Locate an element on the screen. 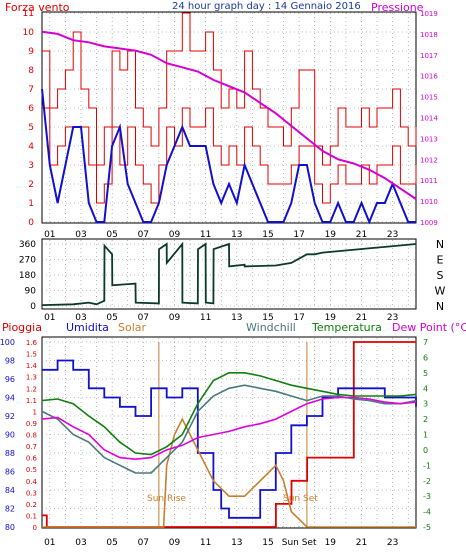 The height and width of the screenshot is (555, 466). wind-axis-tick-label: 5 is located at coordinates (31, 128).